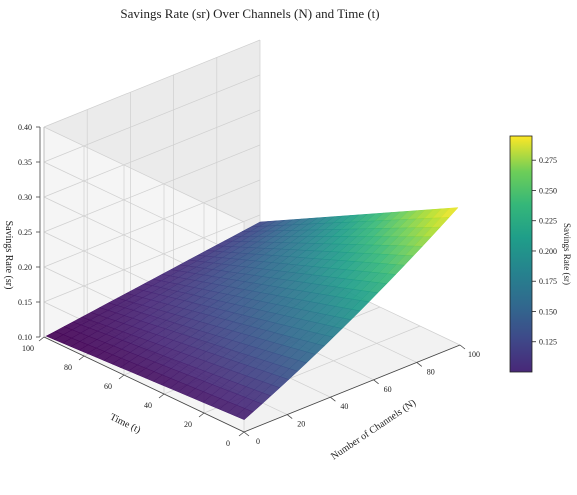 The image size is (577, 495). Describe the element at coordinates (431, 371) in the screenshot. I see `x-tick-label: 80` at that location.